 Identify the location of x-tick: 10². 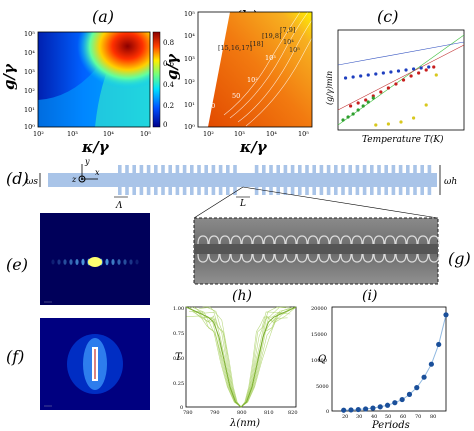
(38, 134).